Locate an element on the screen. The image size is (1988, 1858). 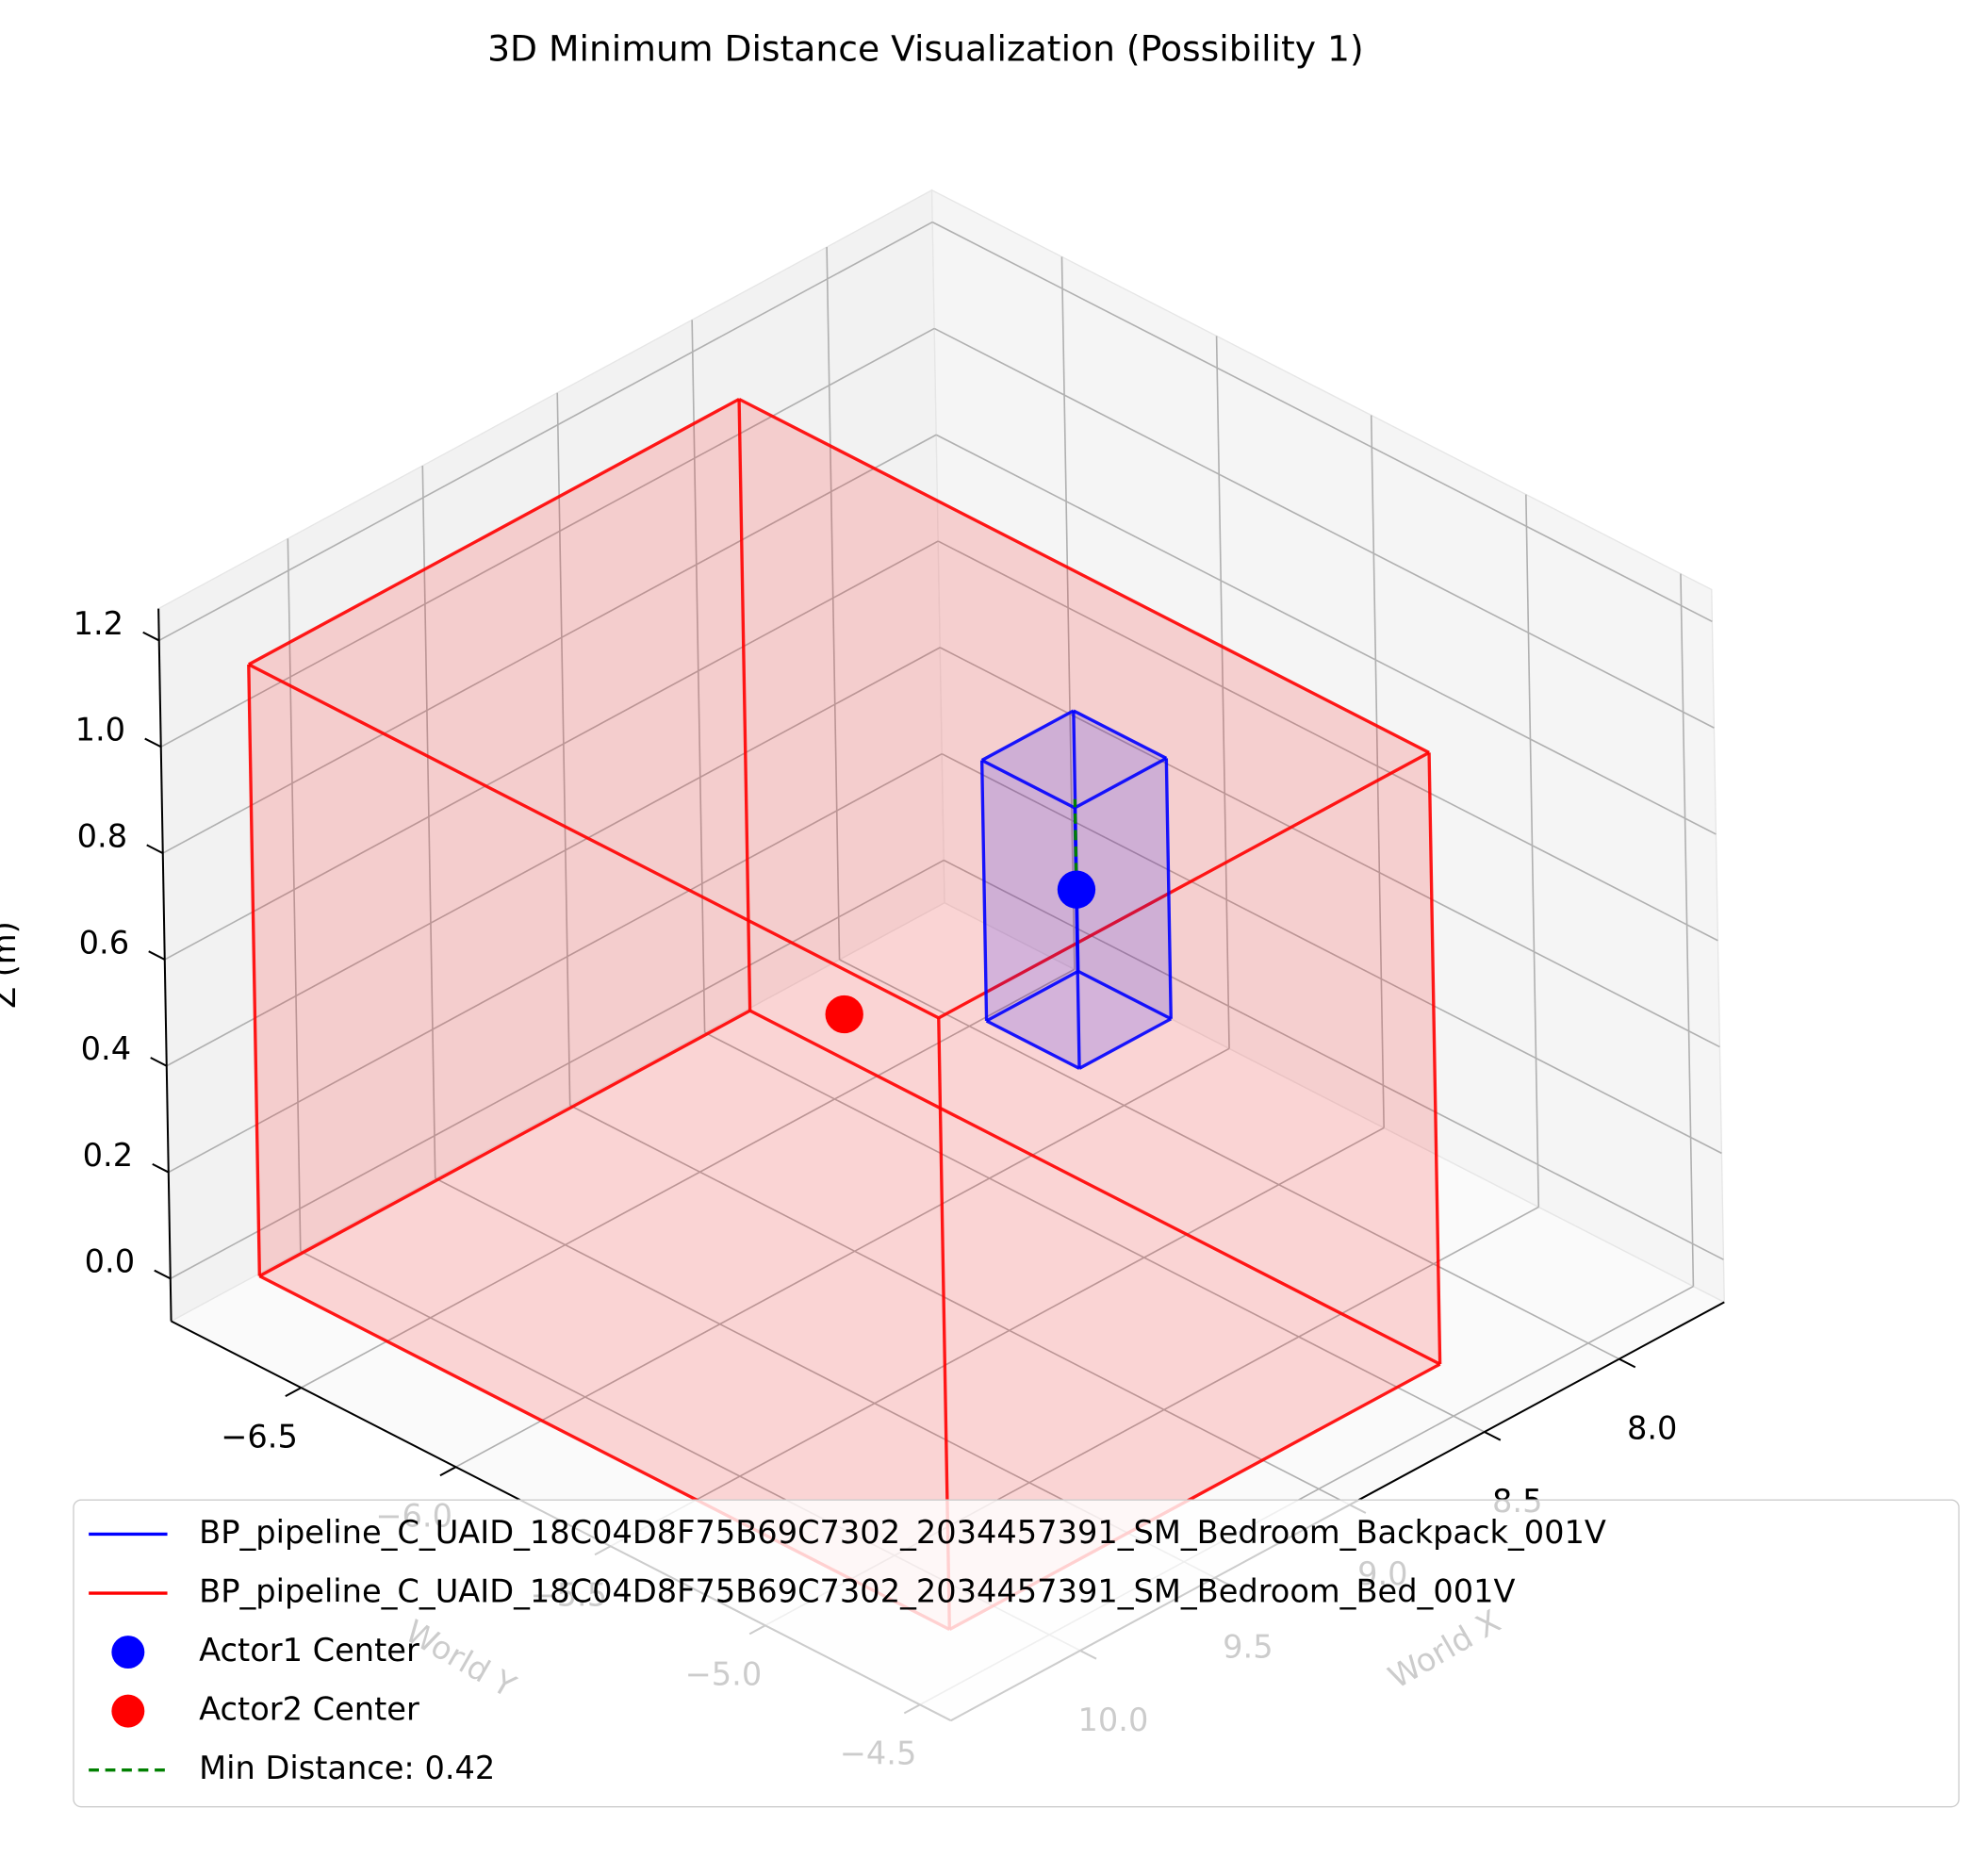
z-tick-label: 0.0 is located at coordinates (110, 1261).